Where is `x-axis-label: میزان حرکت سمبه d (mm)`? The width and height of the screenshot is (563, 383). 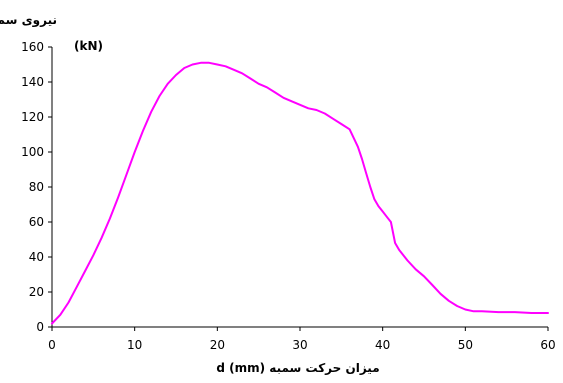
x-axis-label: میزان حرکت سمبه d (mm) is located at coordinates (297, 368).